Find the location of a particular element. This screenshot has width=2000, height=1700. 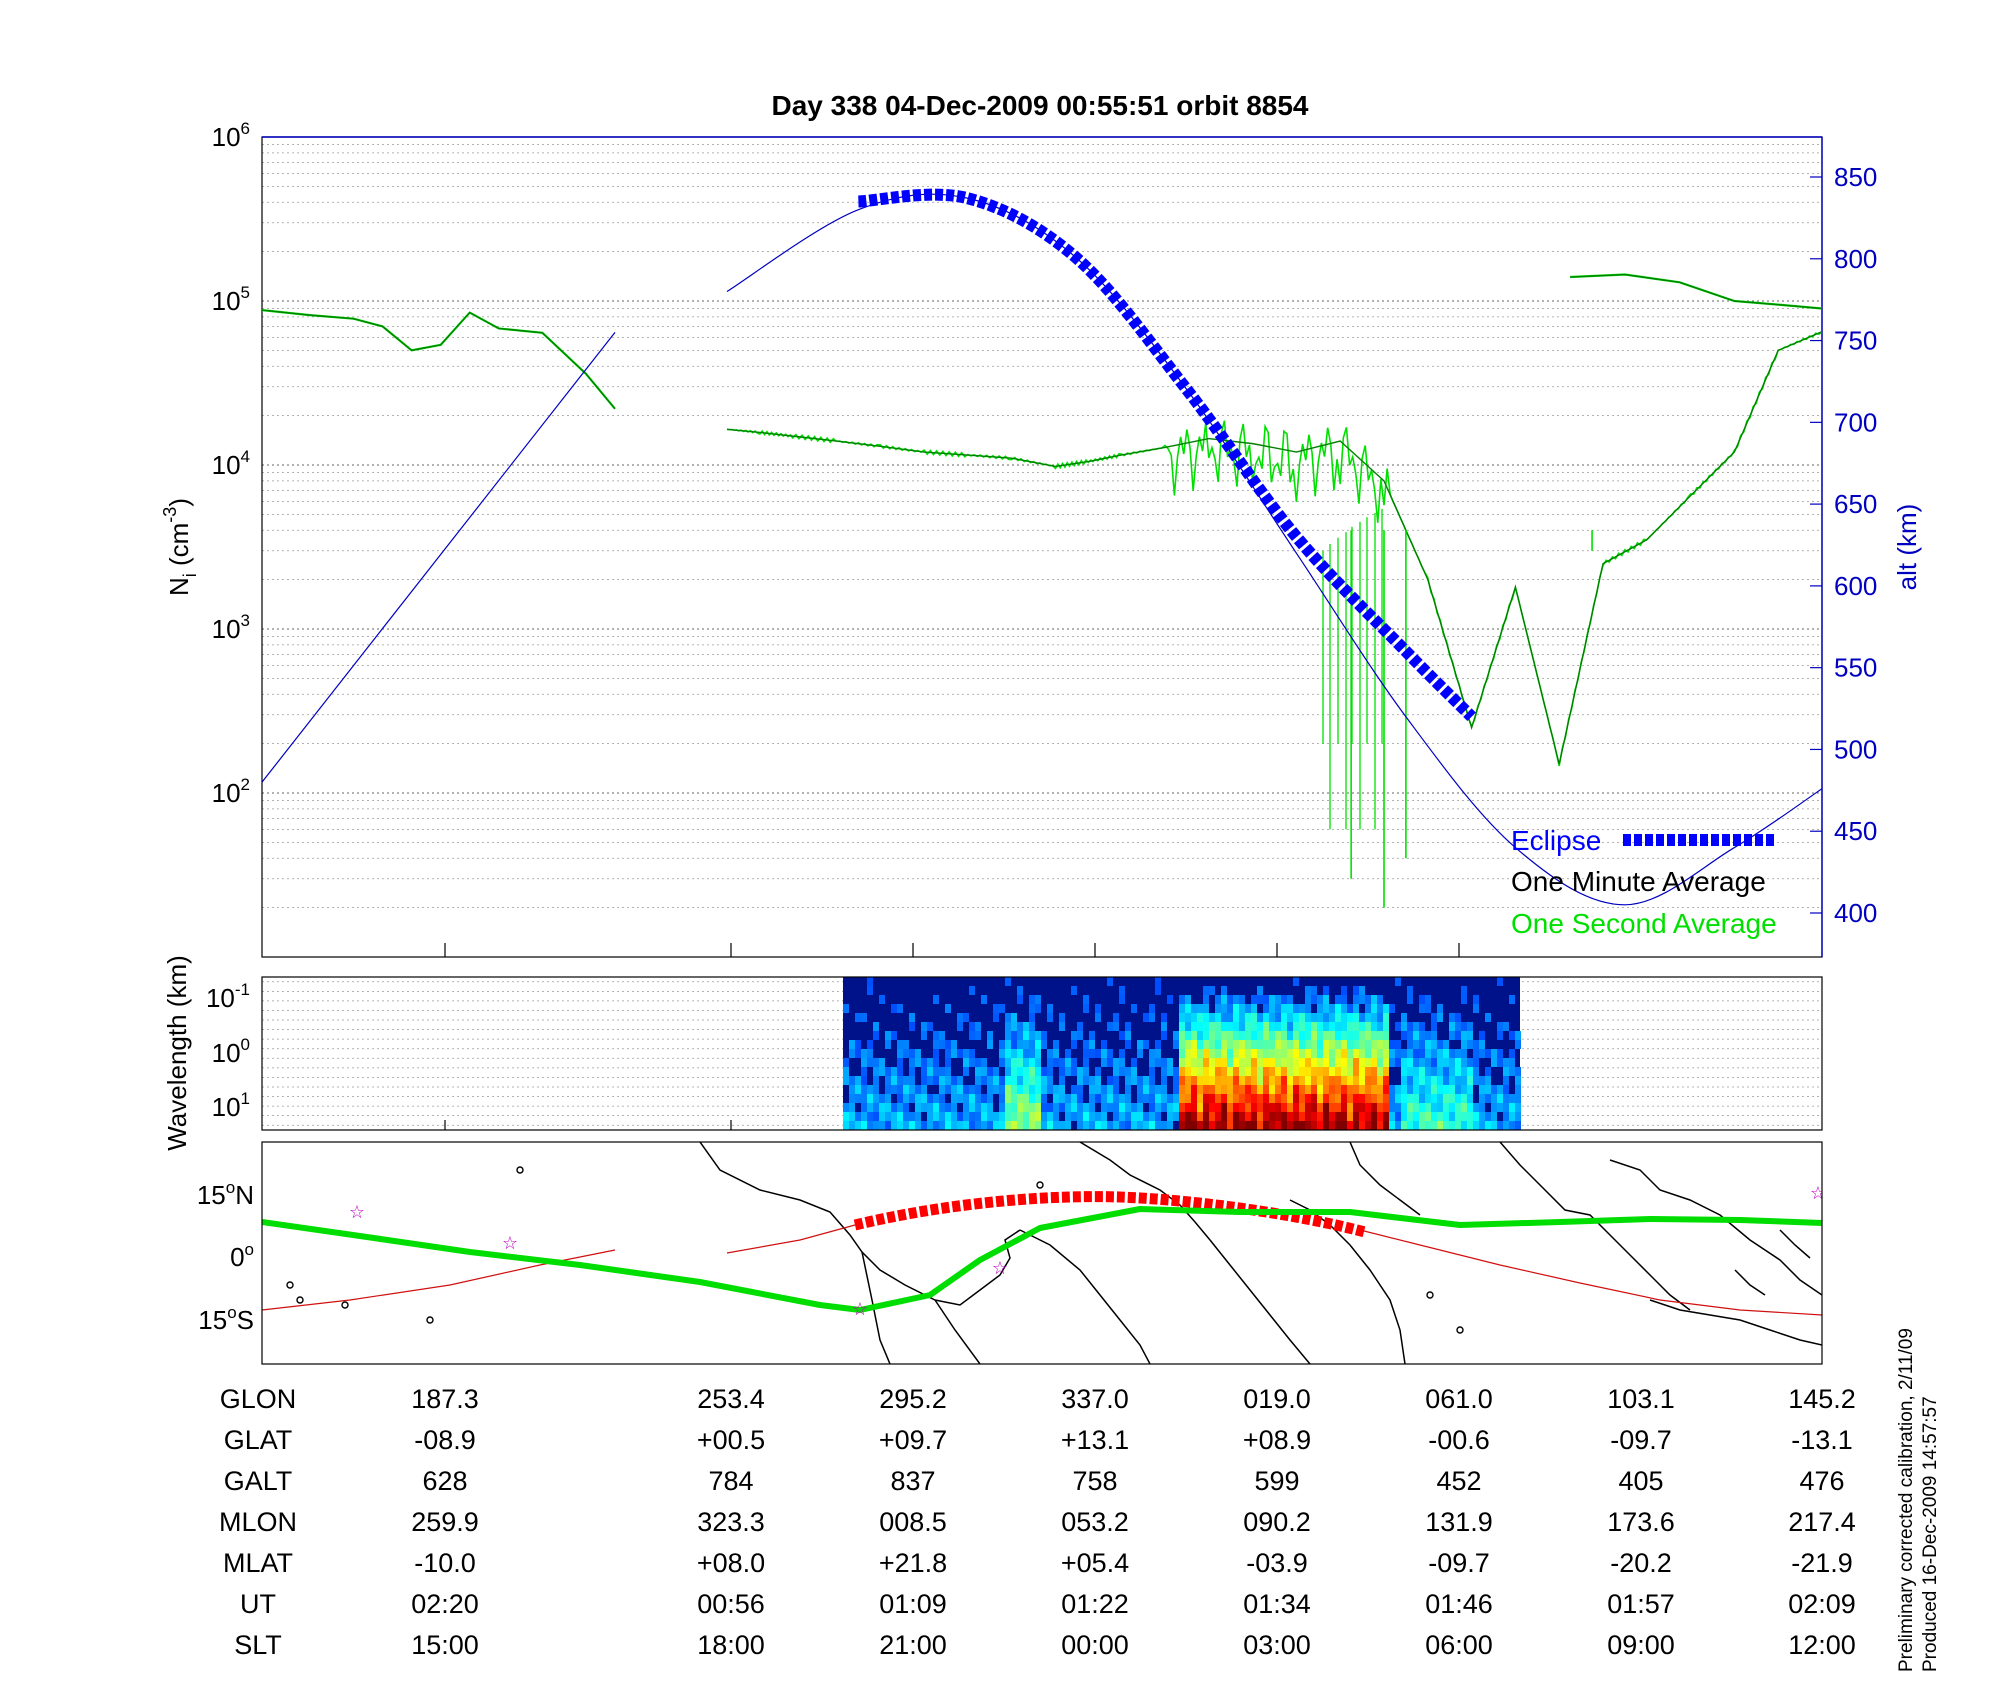

altitude-tick-label: 500 is located at coordinates (1855, 749).